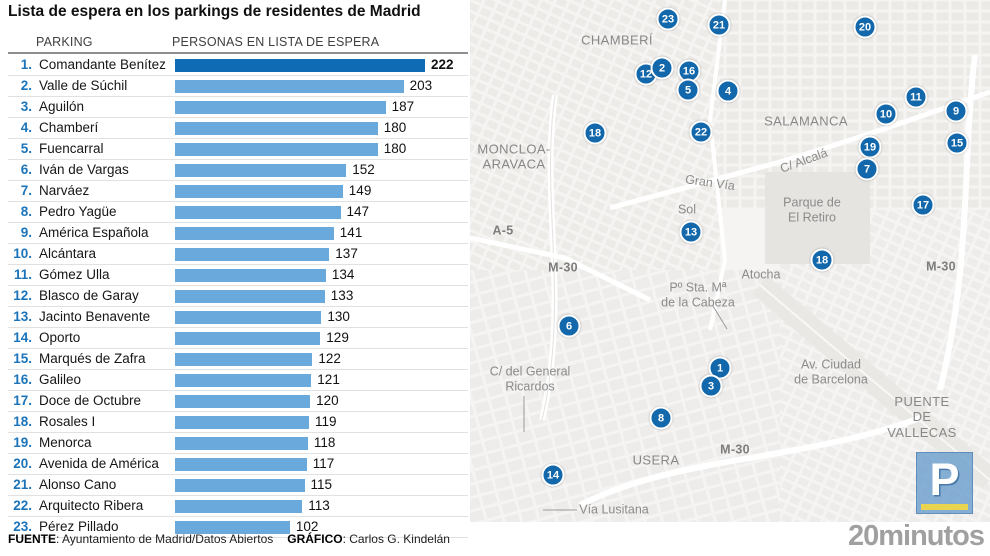 The height and width of the screenshot is (556, 990). I want to click on map-label: Av. Ciudad de Barcelona, so click(831, 371).